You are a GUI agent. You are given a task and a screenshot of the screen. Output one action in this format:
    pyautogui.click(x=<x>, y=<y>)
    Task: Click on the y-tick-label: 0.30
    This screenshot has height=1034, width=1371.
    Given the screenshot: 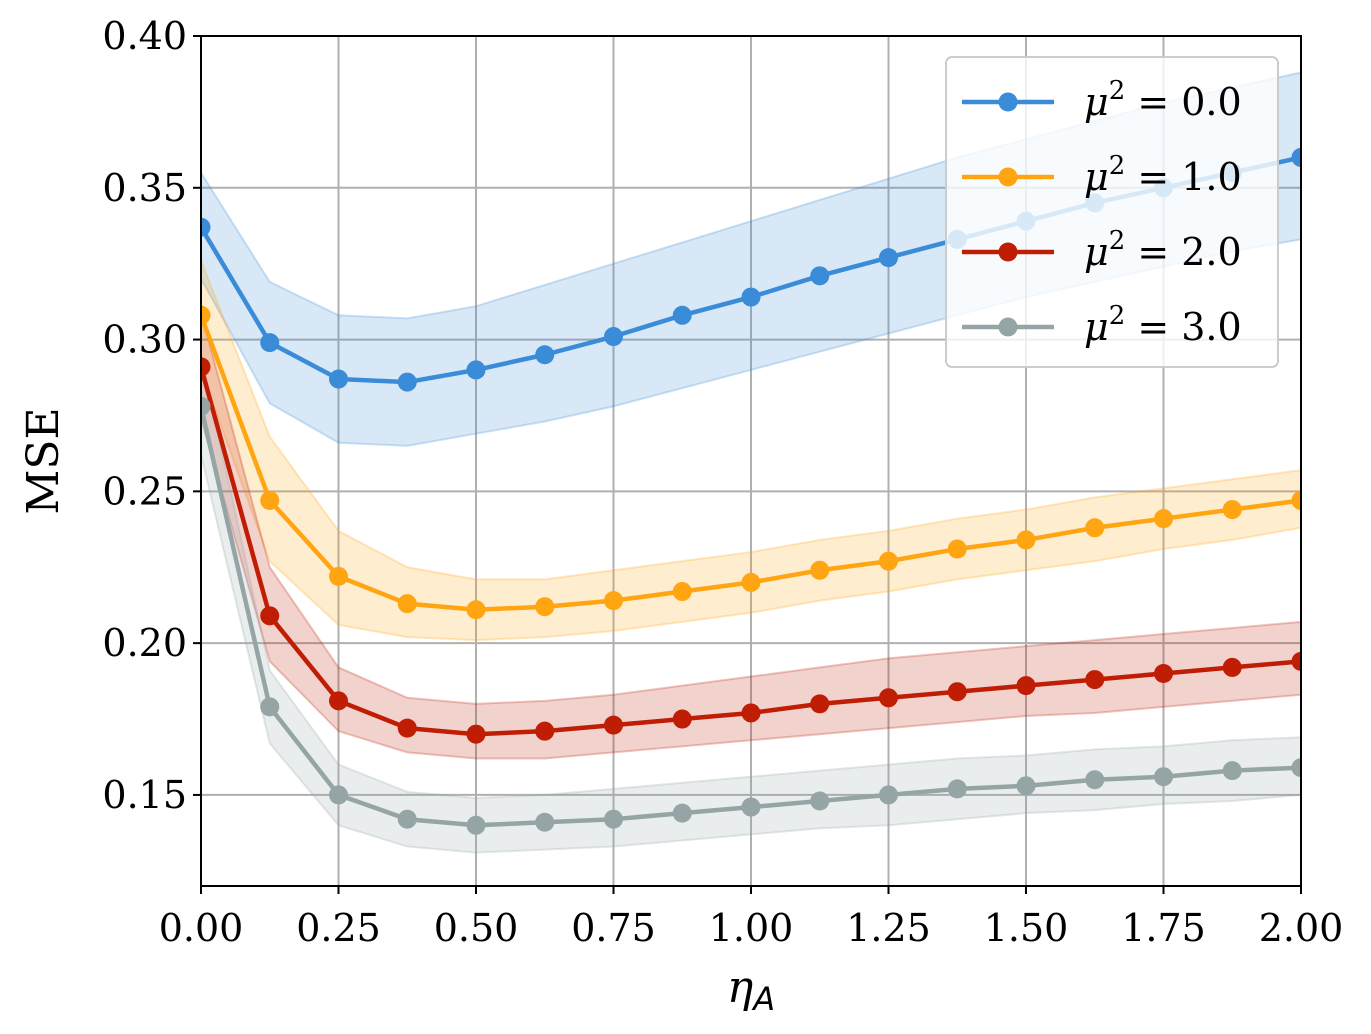 What is the action you would take?
    pyautogui.click(x=144, y=340)
    